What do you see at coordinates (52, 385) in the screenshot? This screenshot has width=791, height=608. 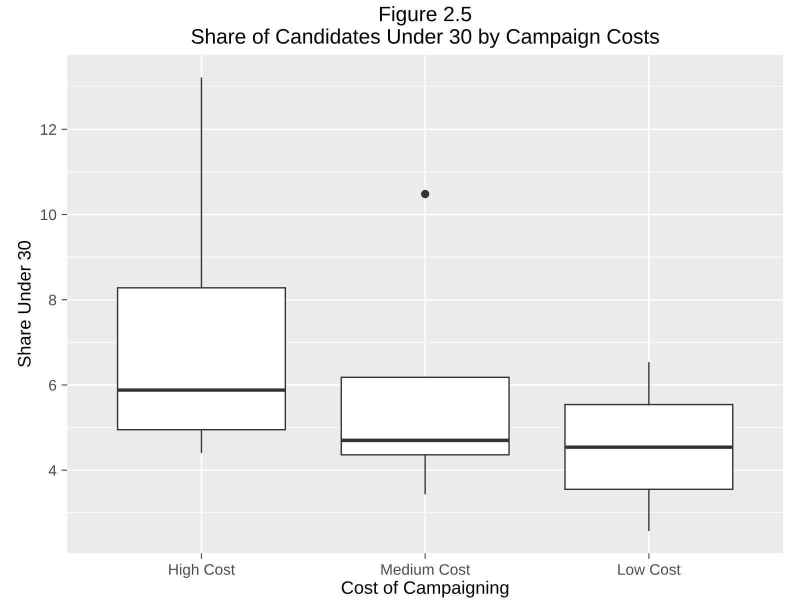 I see `y-tick-label: 6` at bounding box center [52, 385].